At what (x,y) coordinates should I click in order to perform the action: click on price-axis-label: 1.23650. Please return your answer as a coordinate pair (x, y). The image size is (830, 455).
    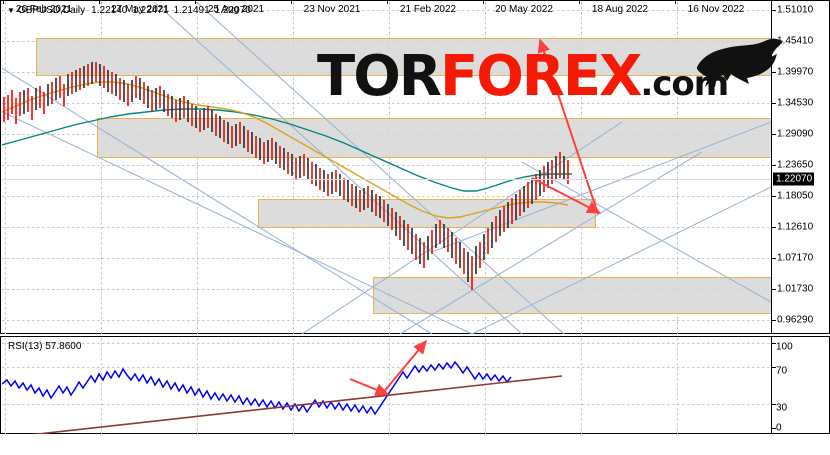
    Looking at the image, I should click on (795, 165).